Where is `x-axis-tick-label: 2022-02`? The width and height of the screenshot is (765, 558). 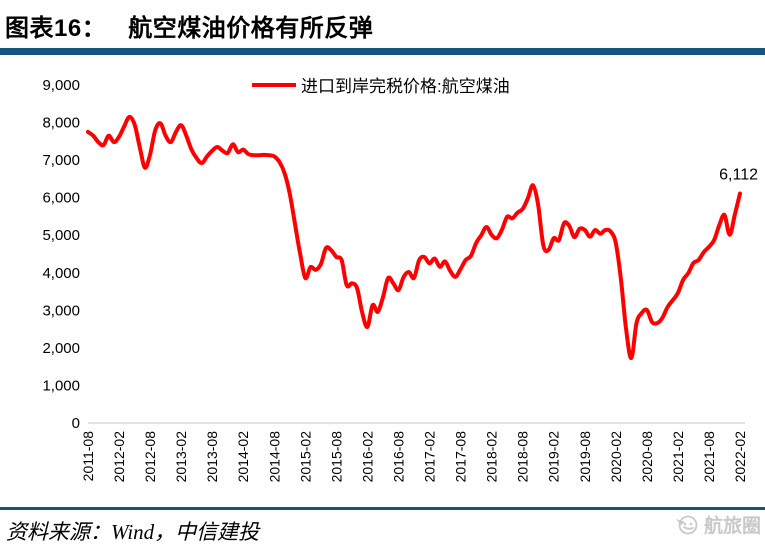
x-axis-tick-label: 2022-02 is located at coordinates (740, 457).